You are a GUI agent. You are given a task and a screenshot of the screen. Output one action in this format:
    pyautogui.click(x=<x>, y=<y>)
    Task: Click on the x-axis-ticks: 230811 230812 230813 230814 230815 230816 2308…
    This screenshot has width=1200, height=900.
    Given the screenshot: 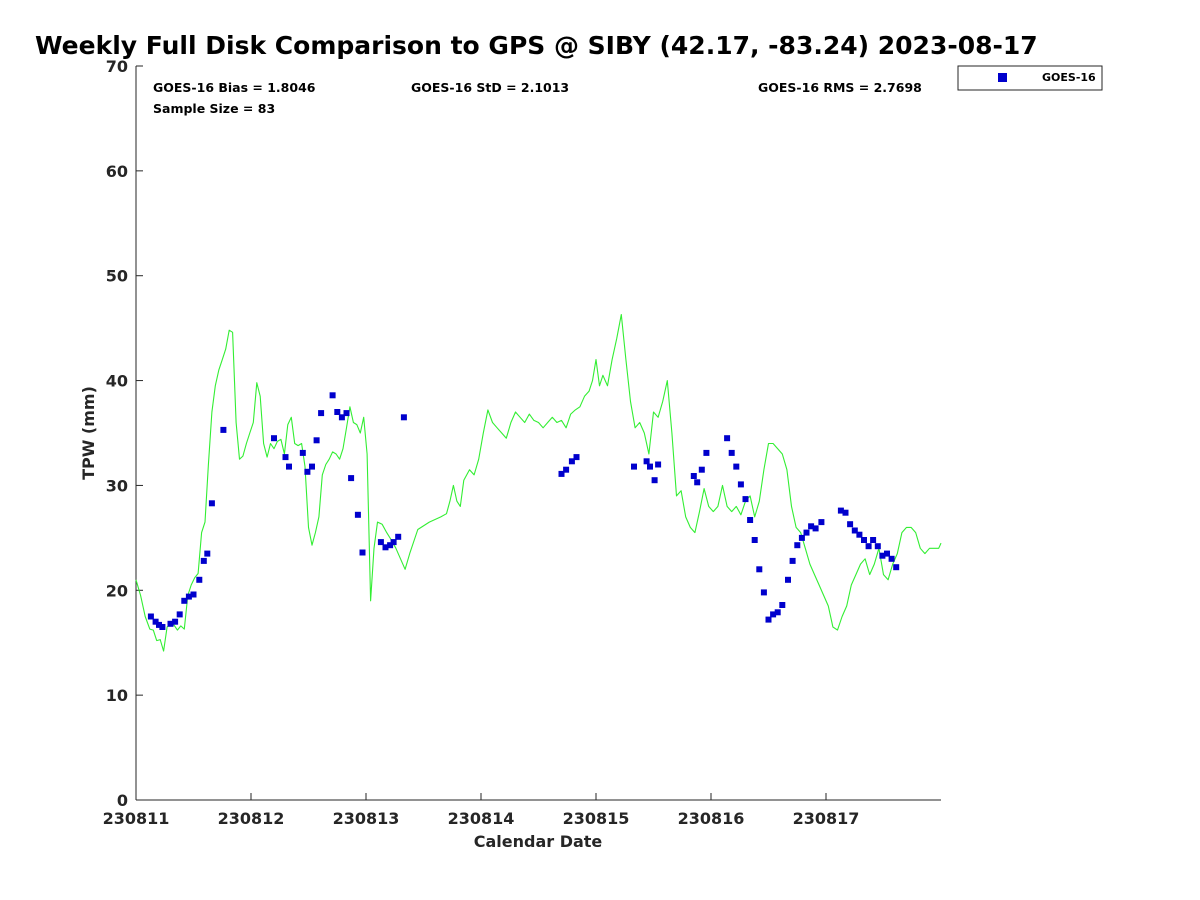 What is the action you would take?
    pyautogui.click(x=481, y=810)
    